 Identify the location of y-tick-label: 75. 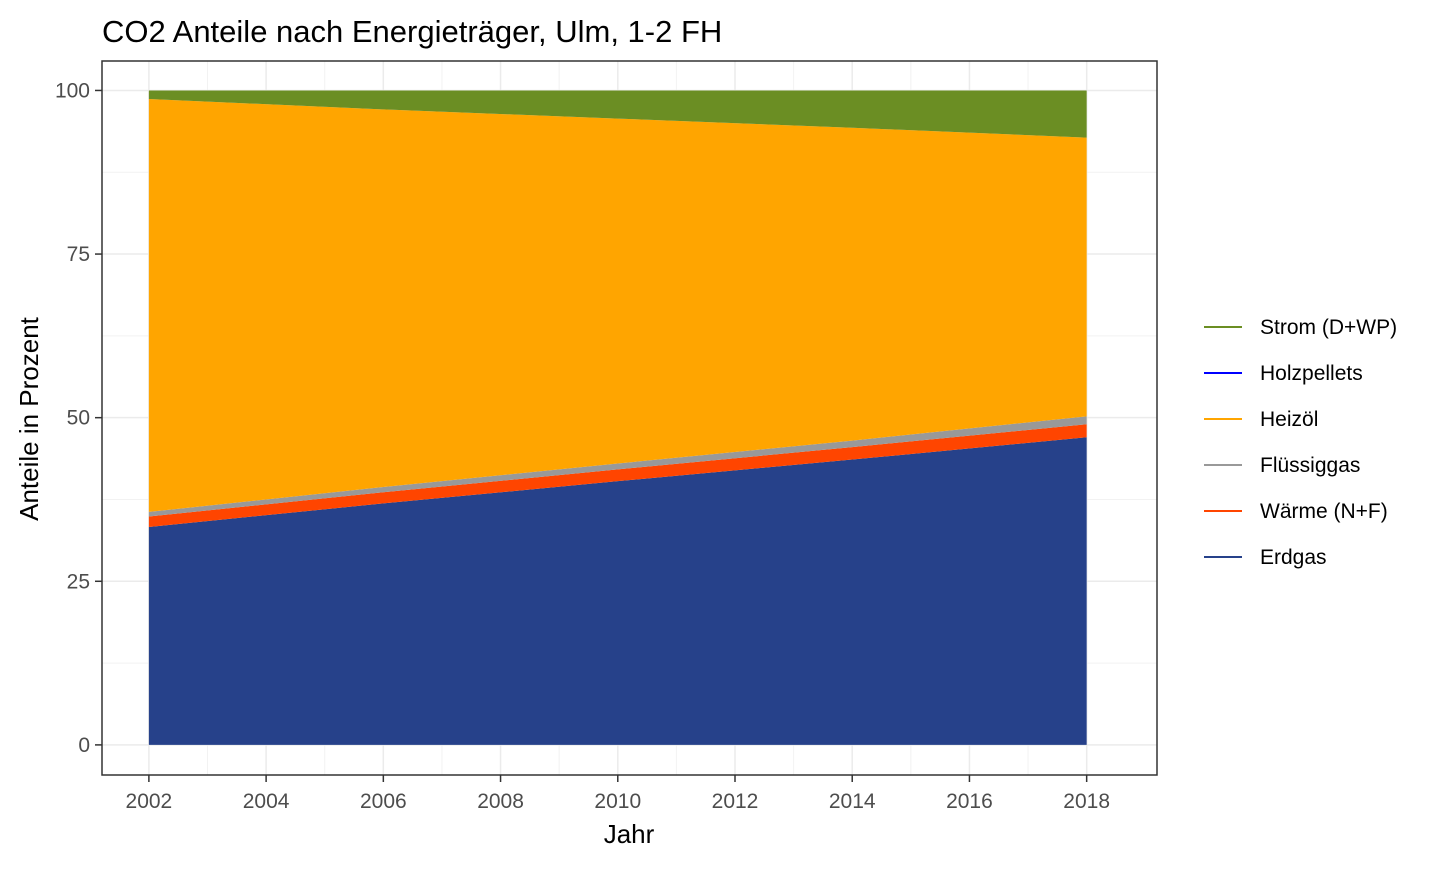
(78, 254).